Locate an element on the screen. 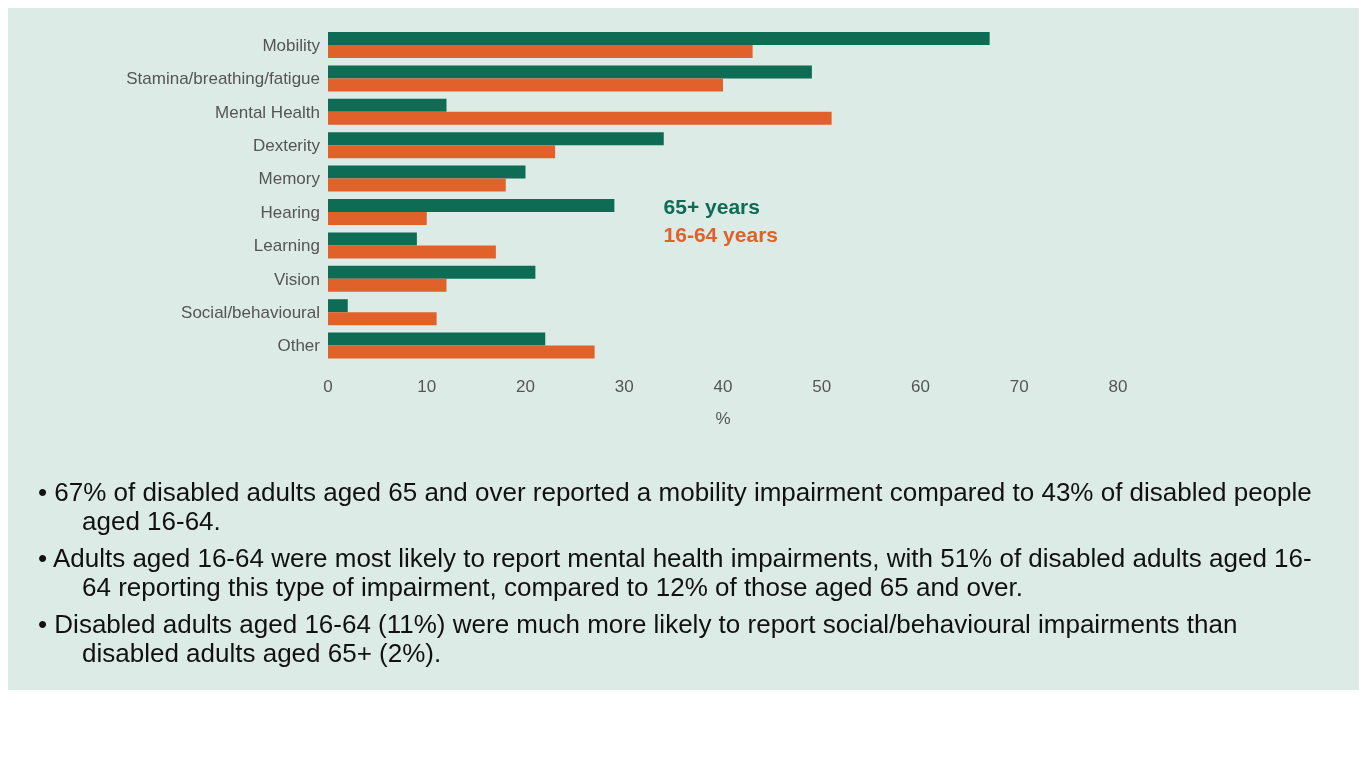 This screenshot has width=1367, height=760. y-tick-label: Stamina/breathing/fatigue is located at coordinates (223, 79).